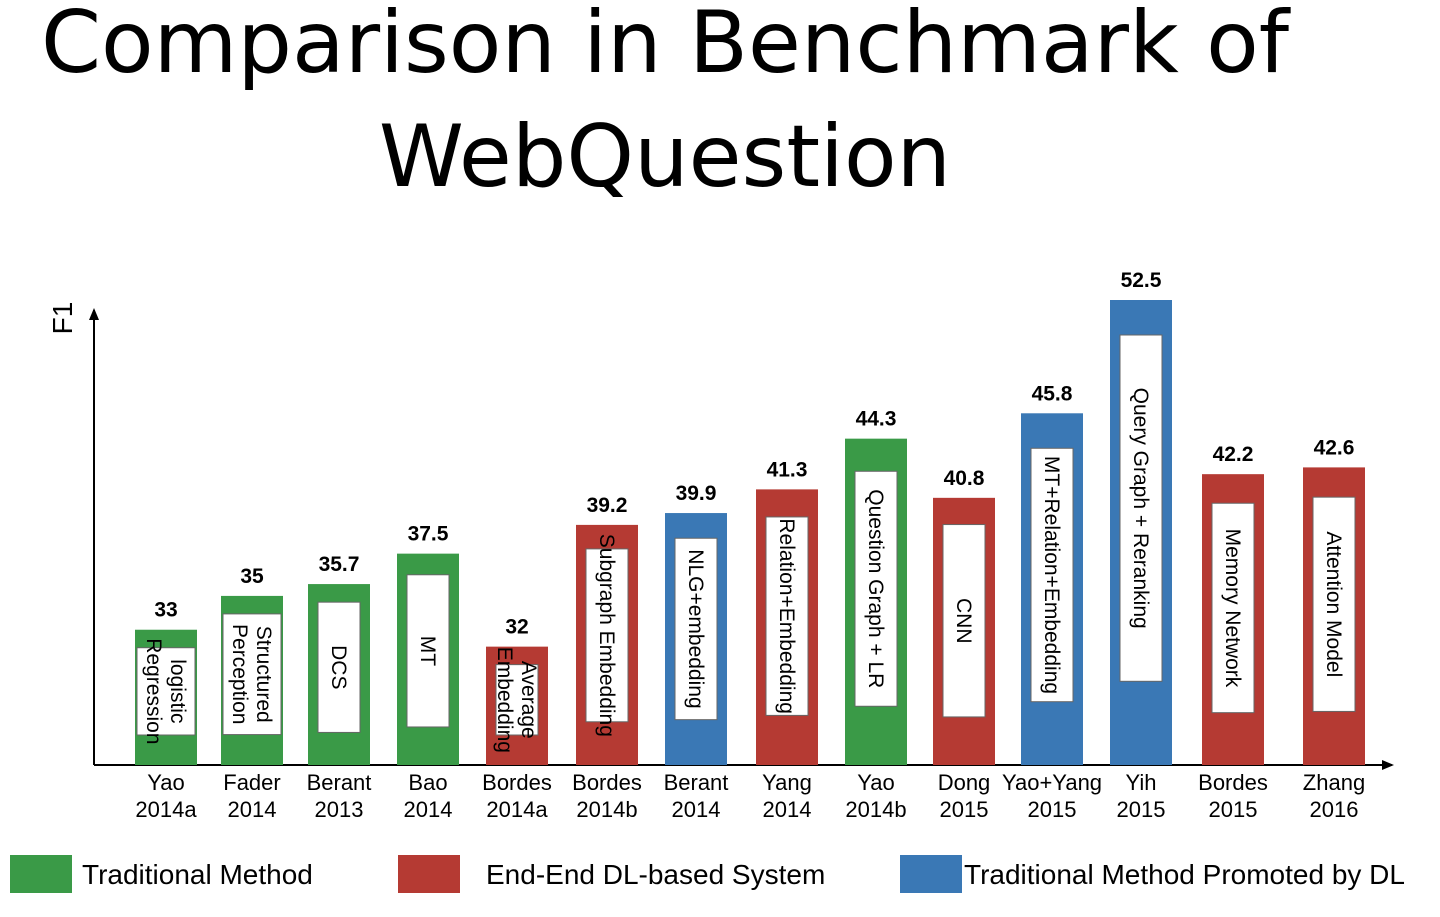  I want to click on y-axis-arrow, so click(94, 314).